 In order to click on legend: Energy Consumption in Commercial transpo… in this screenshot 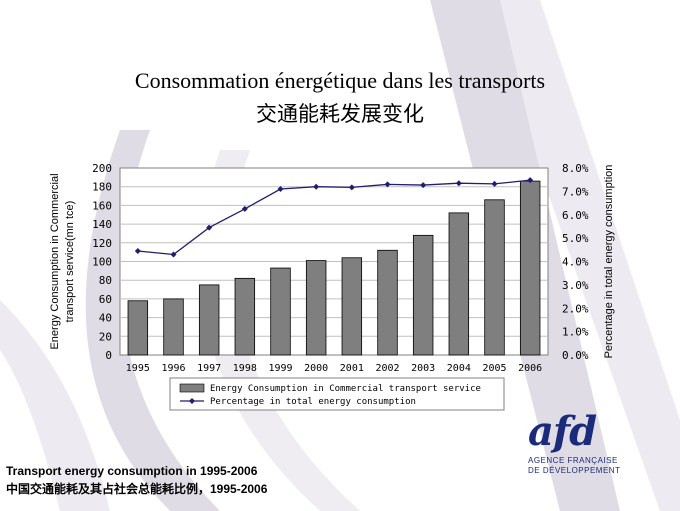, I will do `click(337, 394)`.